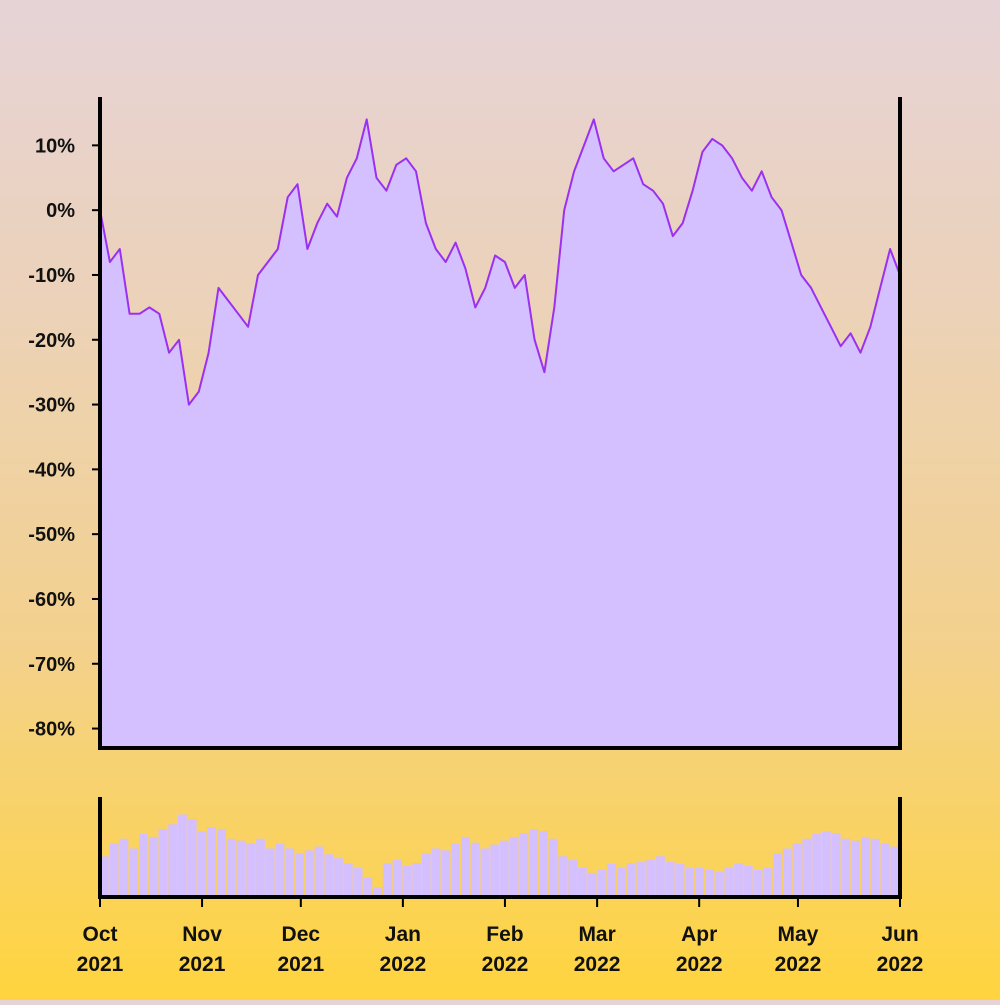  I want to click on y-tick-label: -70%, so click(51, 665).